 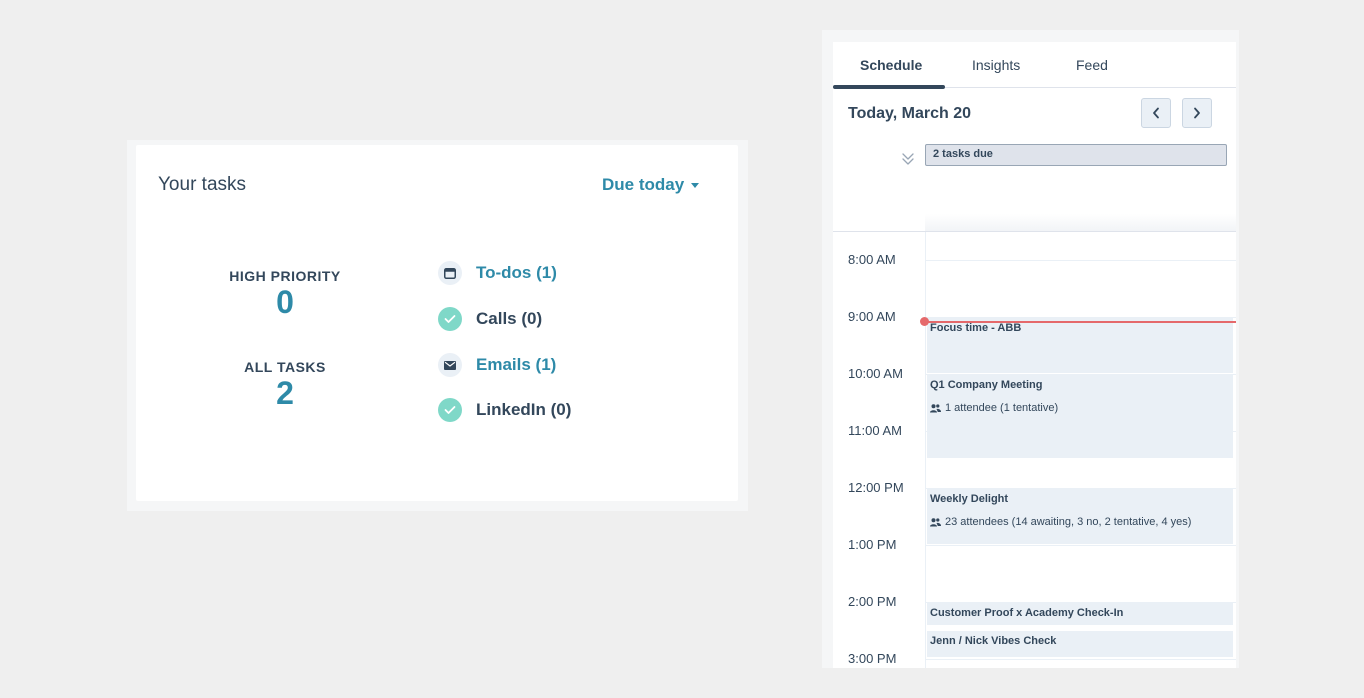 What do you see at coordinates (1002, 408) in the screenshot?
I see `event-meta-text: 1 attendee (1 tentative)` at bounding box center [1002, 408].